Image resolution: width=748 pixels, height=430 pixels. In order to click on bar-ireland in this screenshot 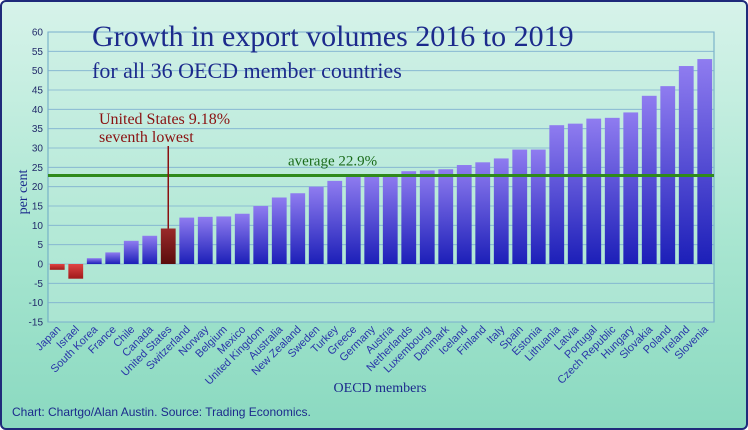, I will do `click(686, 165)`.